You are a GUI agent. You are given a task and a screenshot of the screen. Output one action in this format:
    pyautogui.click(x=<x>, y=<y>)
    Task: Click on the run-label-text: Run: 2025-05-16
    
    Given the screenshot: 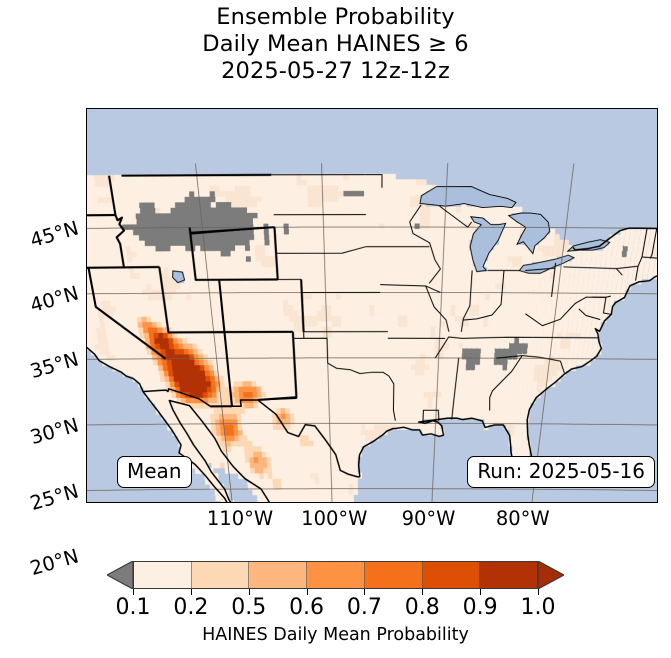 What is the action you would take?
    pyautogui.click(x=561, y=471)
    